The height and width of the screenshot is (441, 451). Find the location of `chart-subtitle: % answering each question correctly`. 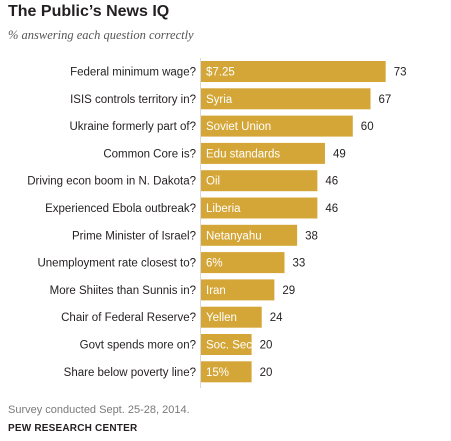

chart-subtitle: % answering each question correctly is located at coordinates (101, 35).